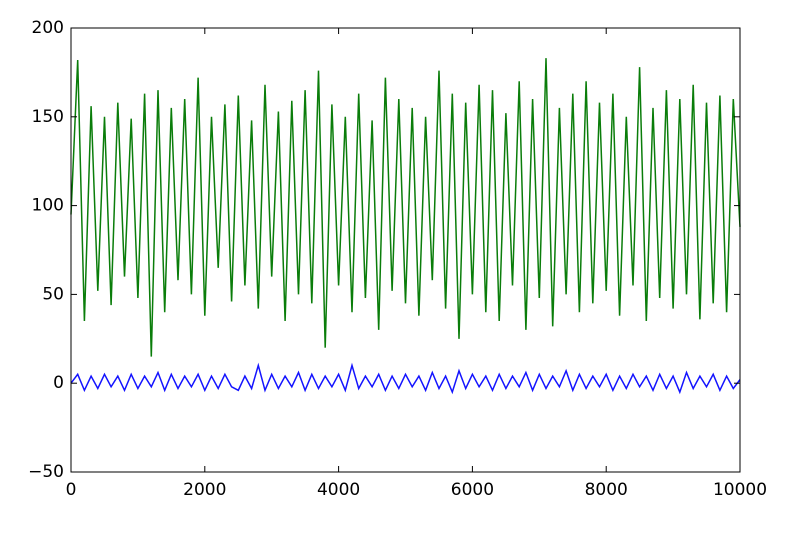 This screenshot has width=794, height=540. I want to click on y-tick-label: 100, so click(48, 206).